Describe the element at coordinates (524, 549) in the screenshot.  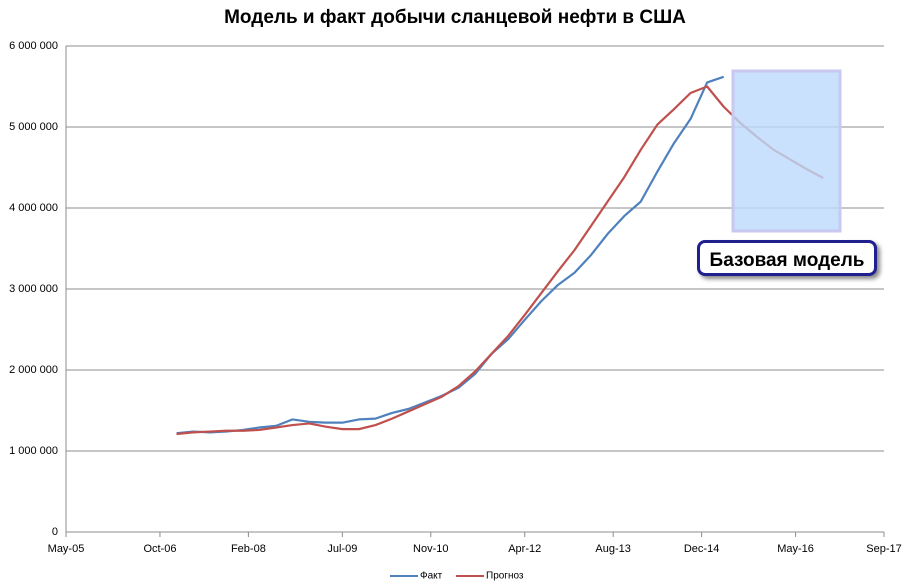
I see `x-tick-label: Apr-12` at that location.